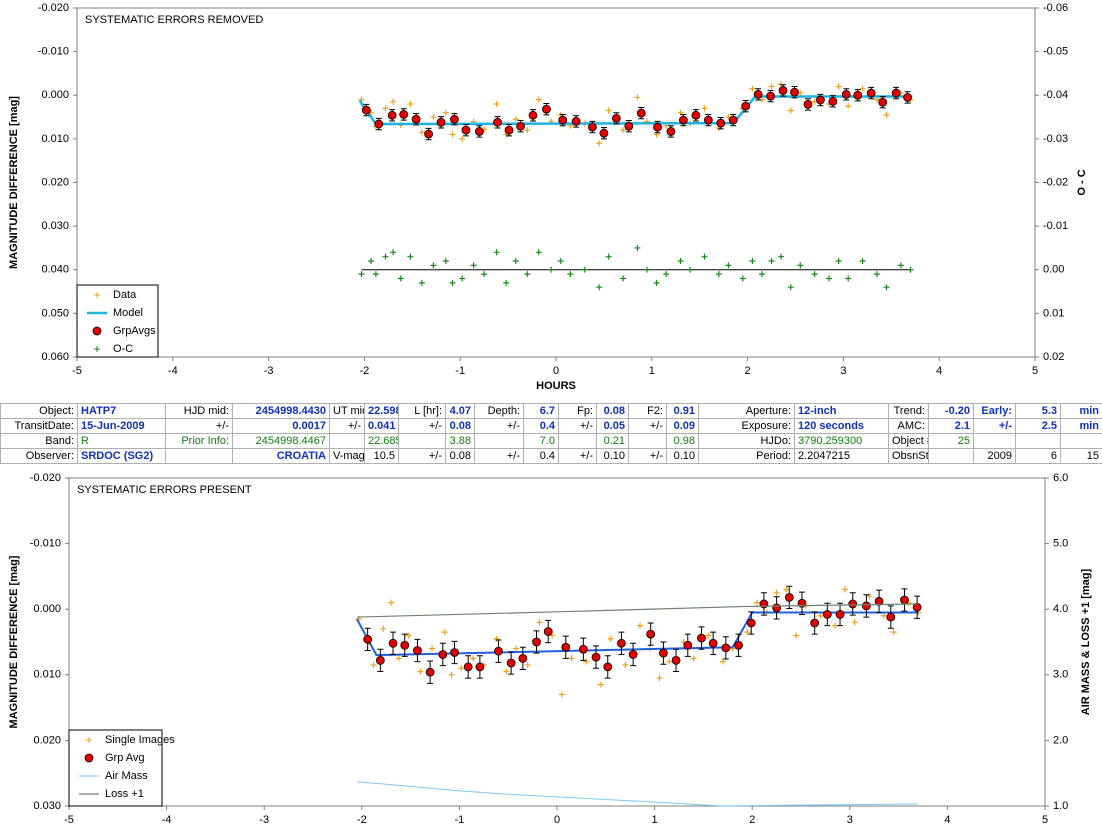 Image resolution: width=1102 pixels, height=836 pixels. I want to click on y2-tick-label: 0.02, so click(1053, 357).